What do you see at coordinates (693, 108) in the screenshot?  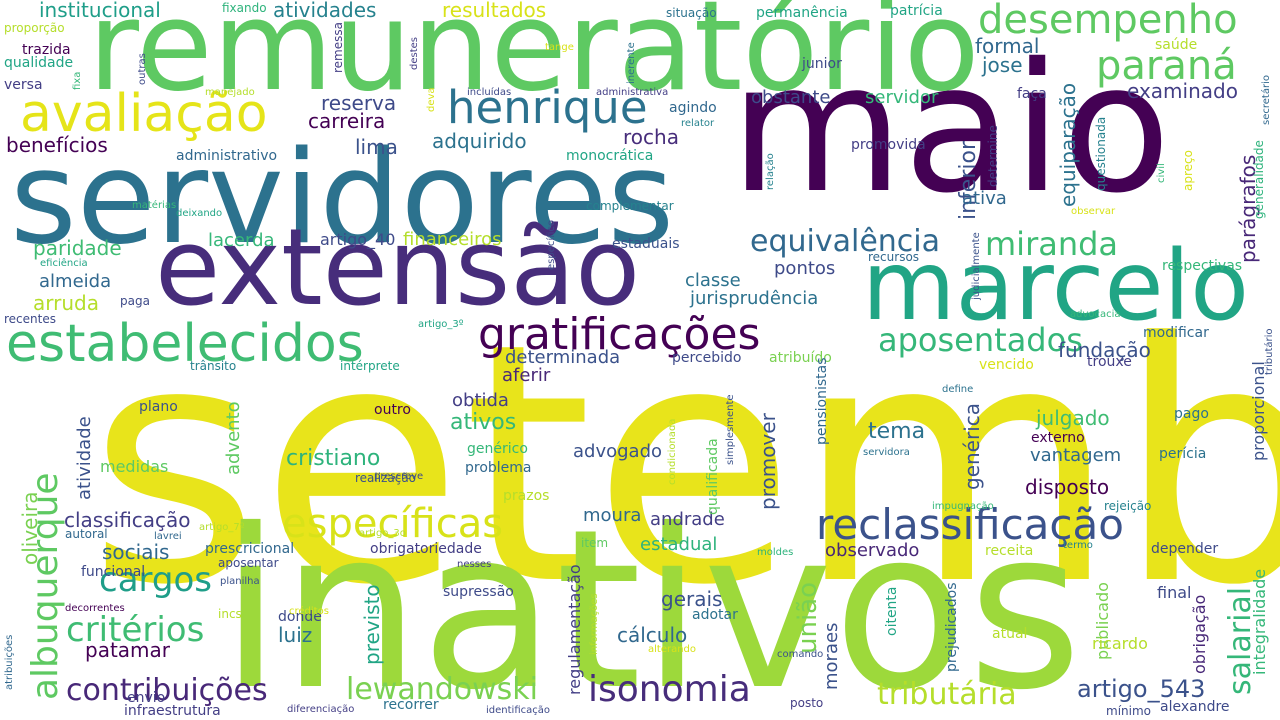 I see `word-agindo: agindo` at bounding box center [693, 108].